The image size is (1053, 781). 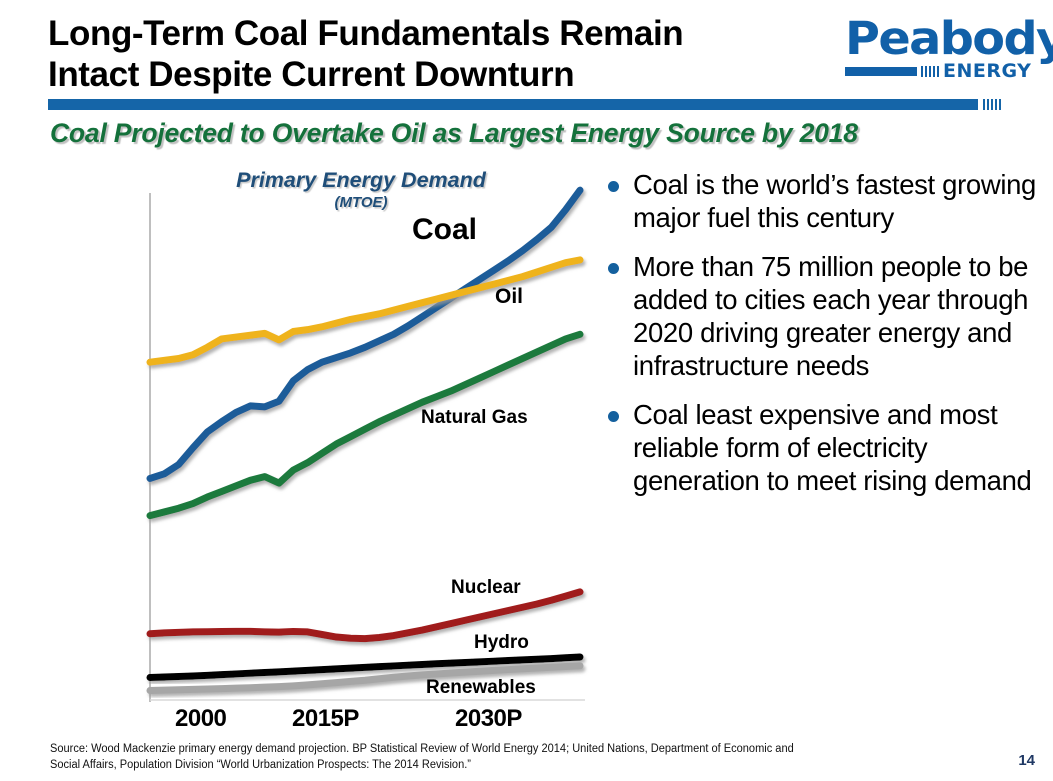 I want to click on chart-line-natural-gas, so click(x=365, y=425).